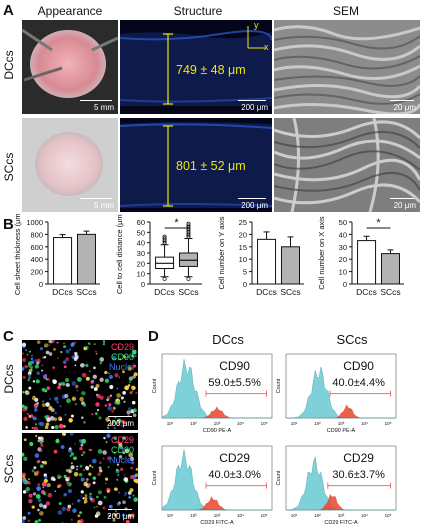 Image resolution: width=422 pixels, height=530 pixels. I want to click on x-tick-label: 10², so click(193, 515).